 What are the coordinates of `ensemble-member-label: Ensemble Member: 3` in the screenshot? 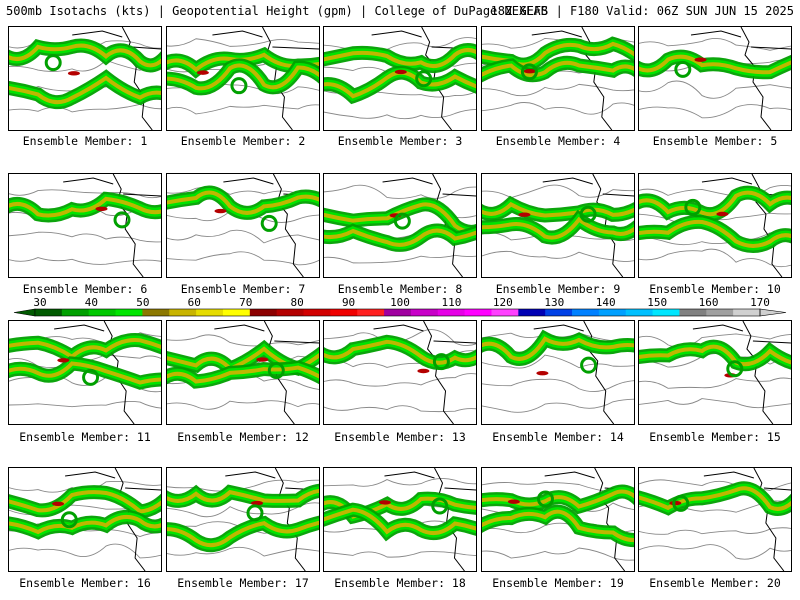 It's located at (400, 141).